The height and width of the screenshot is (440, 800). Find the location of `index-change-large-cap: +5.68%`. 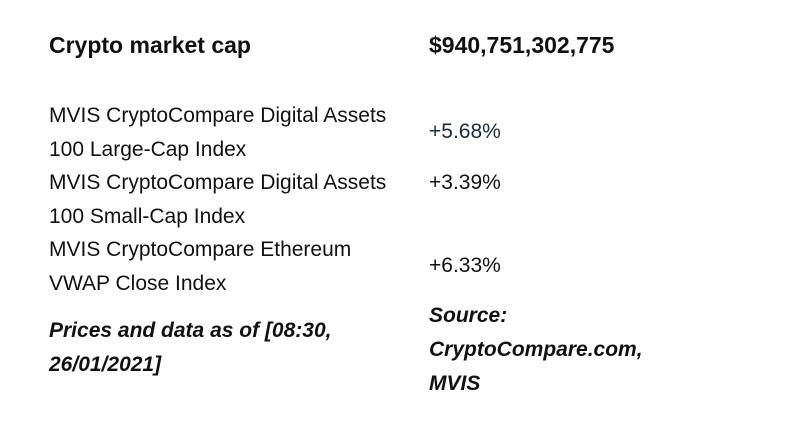

index-change-large-cap: +5.68% is located at coordinates (465, 131).